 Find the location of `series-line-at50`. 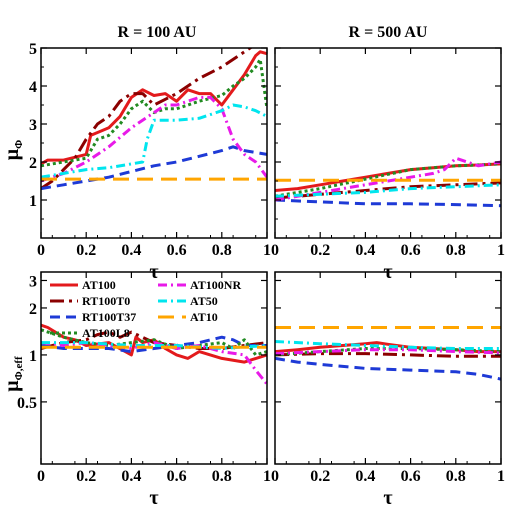

series-line-at50 is located at coordinates (154, 141).